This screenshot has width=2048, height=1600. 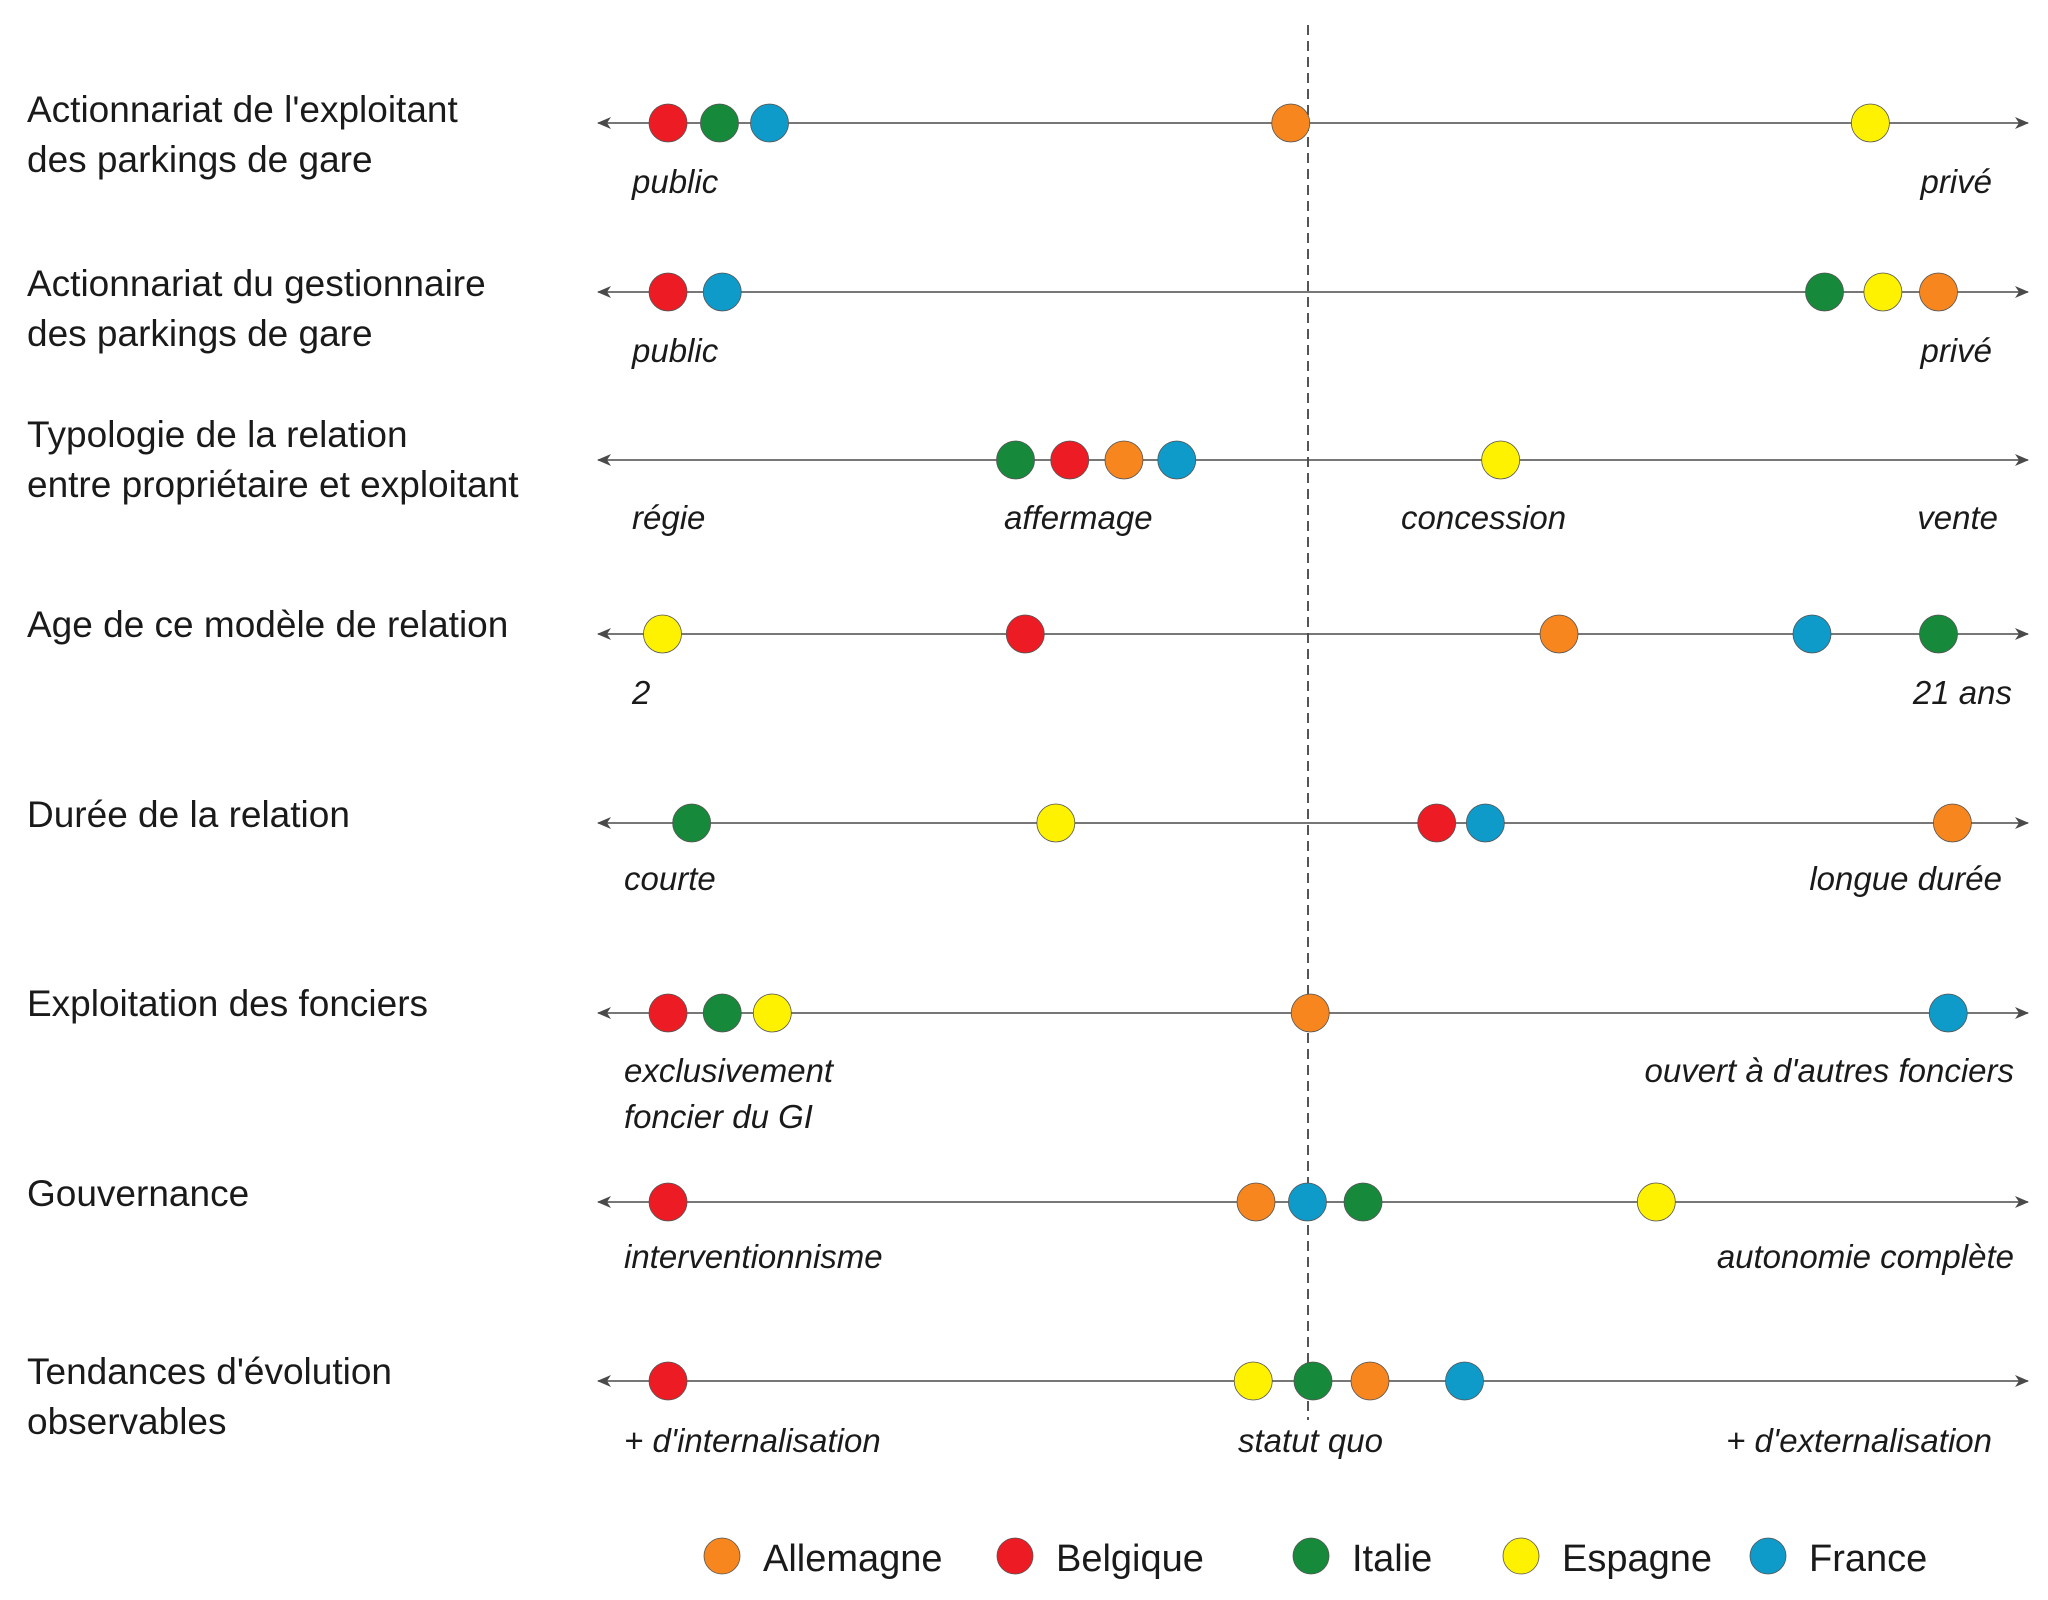 I want to click on legend-label: Italie, so click(x=1392, y=1559).